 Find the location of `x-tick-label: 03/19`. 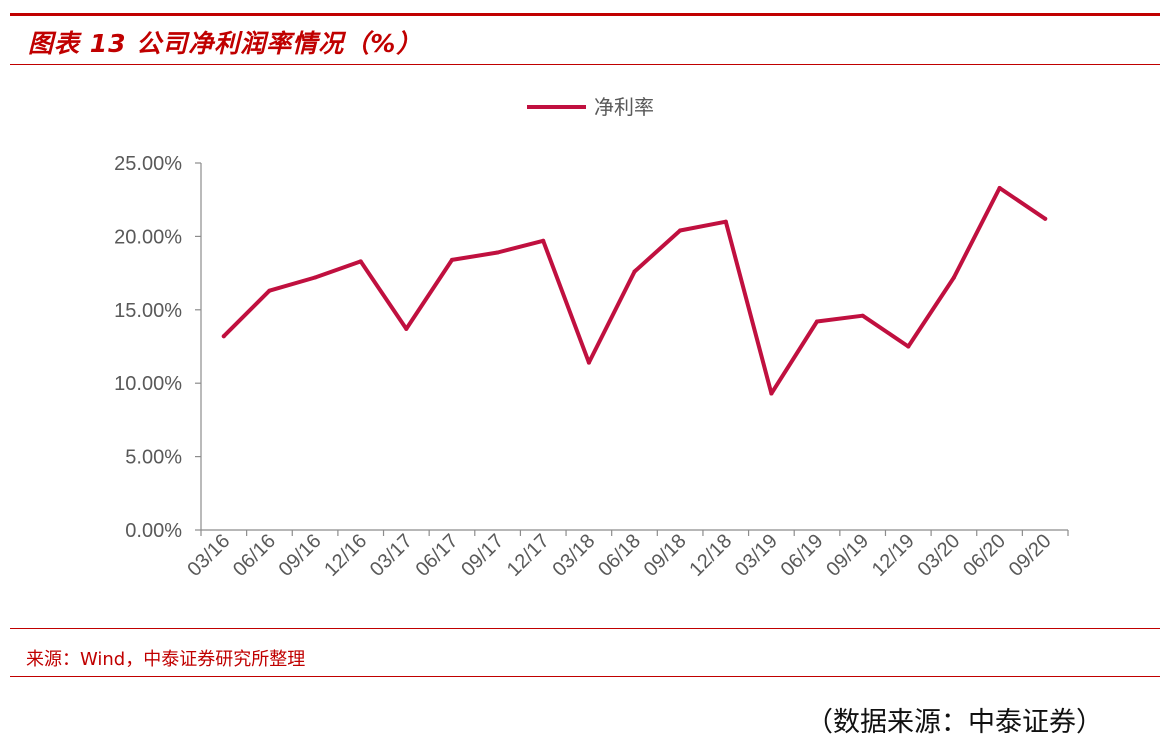

x-tick-label: 03/19 is located at coordinates (756, 555).